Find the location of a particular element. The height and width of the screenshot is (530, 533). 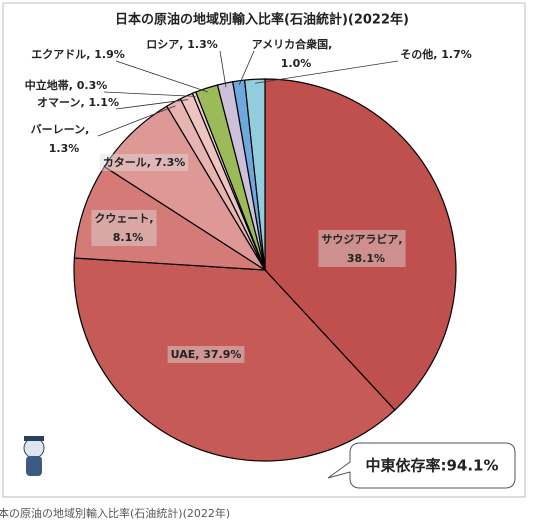

data-label: オマーン, 1.1% is located at coordinates (78, 102).